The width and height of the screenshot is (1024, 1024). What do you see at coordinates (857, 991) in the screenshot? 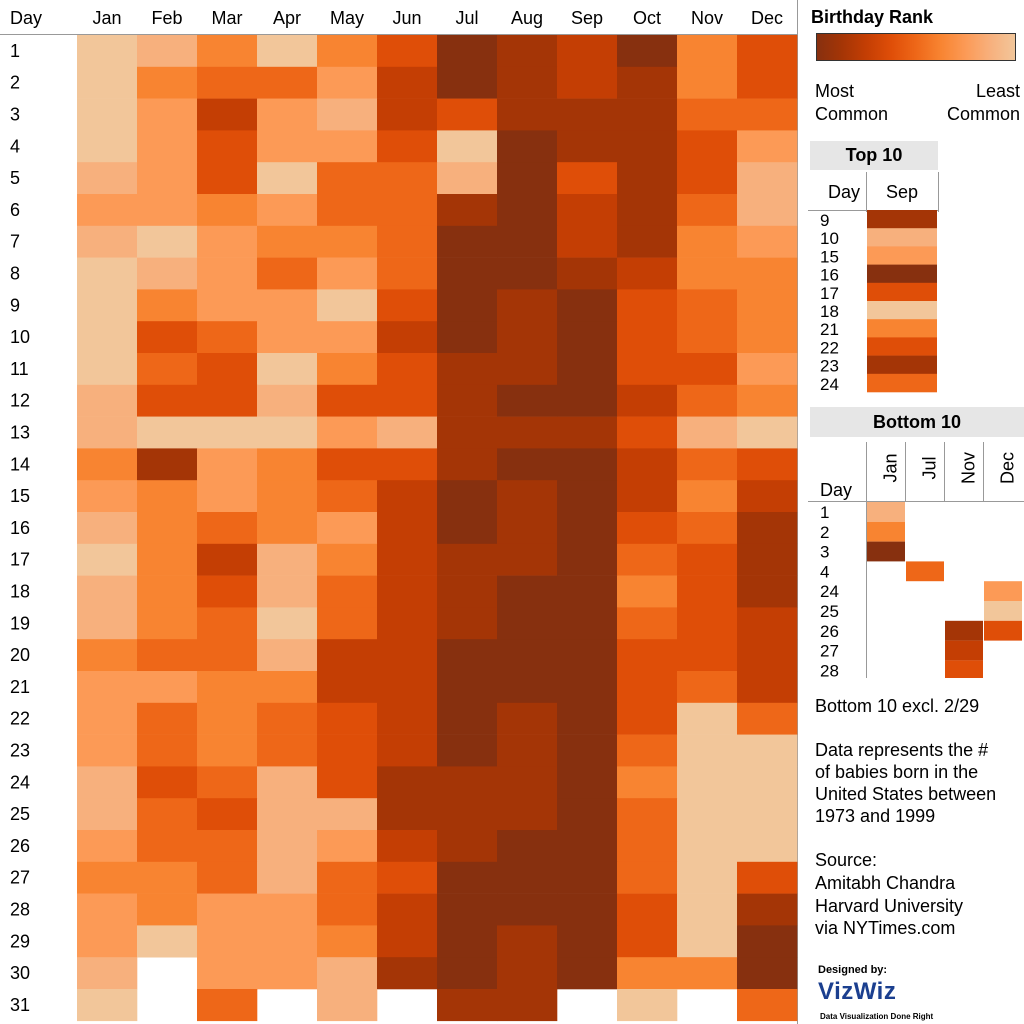
I see `vizwiz-logo: VizWiz` at bounding box center [857, 991].